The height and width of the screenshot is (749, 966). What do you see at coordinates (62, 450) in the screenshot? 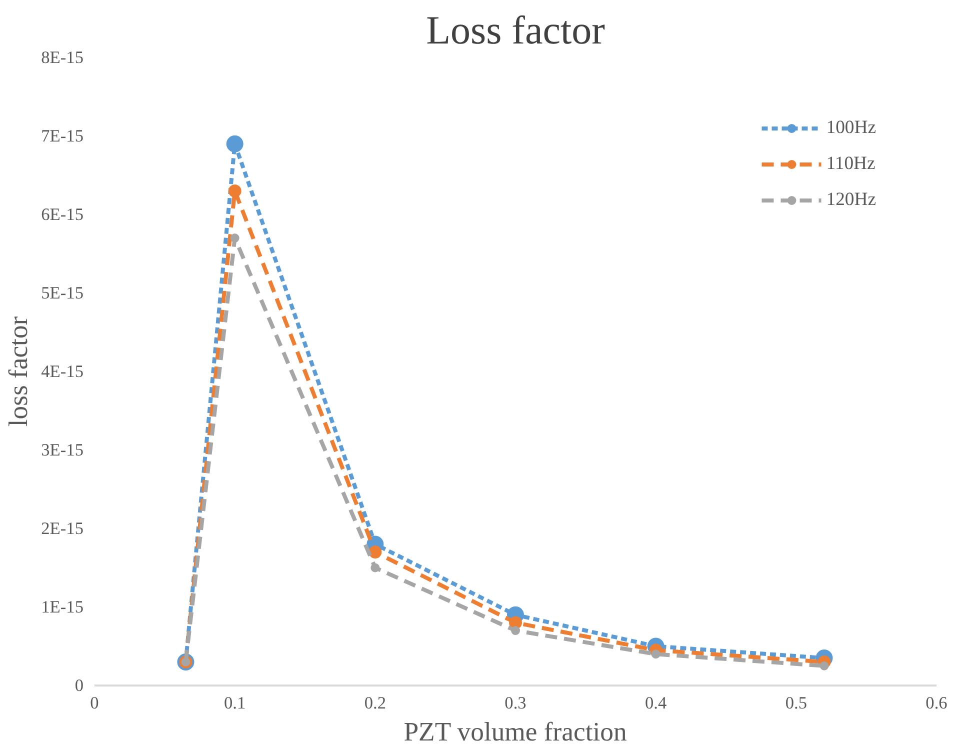
I see `y-tick-label: 3E-15` at bounding box center [62, 450].